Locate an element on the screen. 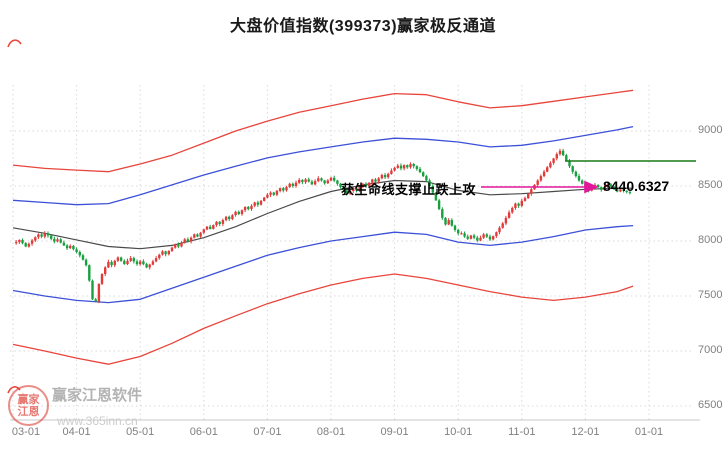 The height and width of the screenshot is (450, 726). x-axis-label: 12-01 is located at coordinates (585, 432).